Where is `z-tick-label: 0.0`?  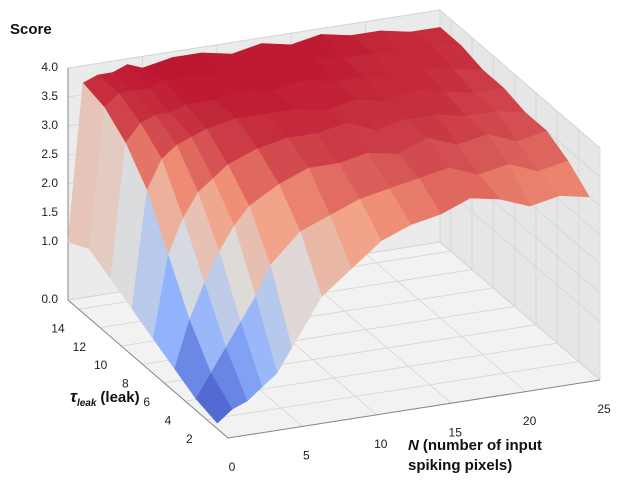
z-tick-label: 0.0 is located at coordinates (49, 299).